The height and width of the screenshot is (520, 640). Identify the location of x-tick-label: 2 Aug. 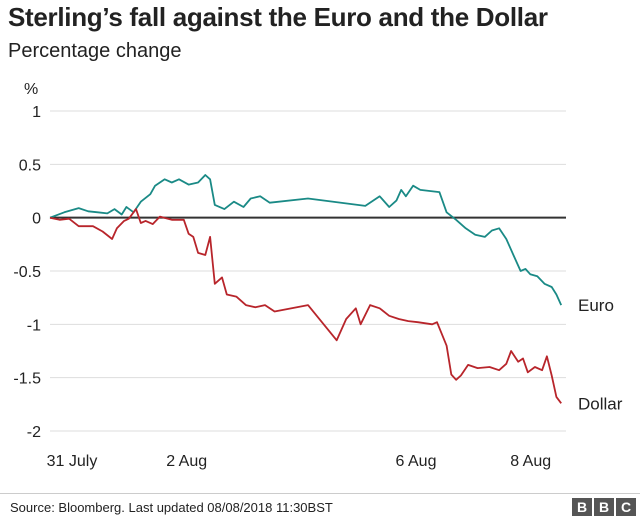
(186, 461).